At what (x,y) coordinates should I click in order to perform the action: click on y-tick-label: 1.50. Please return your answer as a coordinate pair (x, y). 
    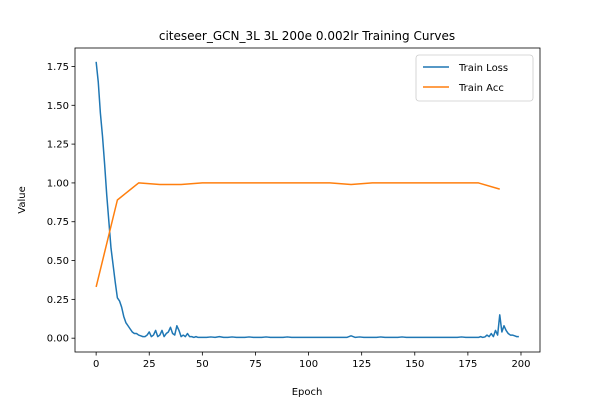
    Looking at the image, I should click on (58, 106).